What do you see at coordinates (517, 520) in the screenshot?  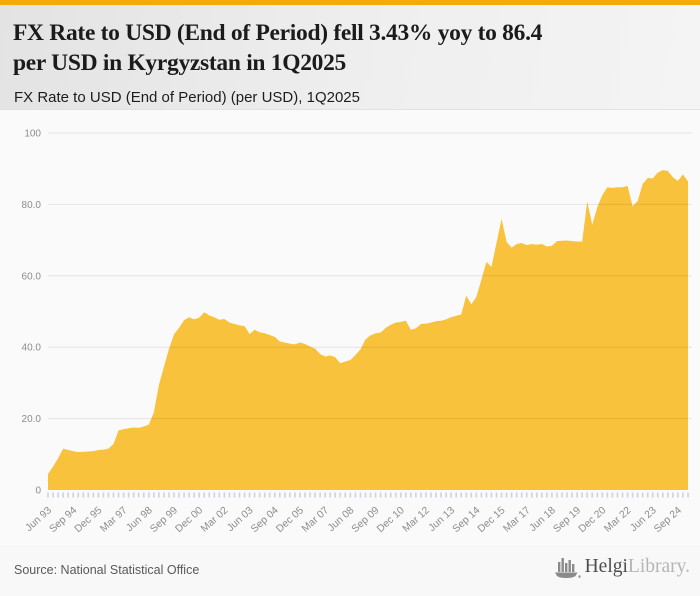 I see `x-axis-label: Mar 17` at bounding box center [517, 520].